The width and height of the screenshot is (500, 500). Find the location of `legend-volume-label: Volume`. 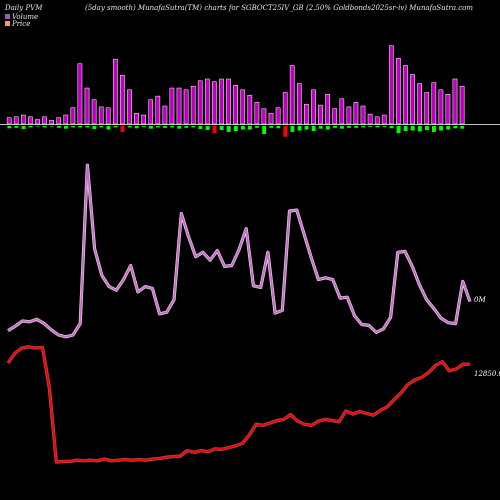

legend-volume-label: Volume is located at coordinates (25, 17).